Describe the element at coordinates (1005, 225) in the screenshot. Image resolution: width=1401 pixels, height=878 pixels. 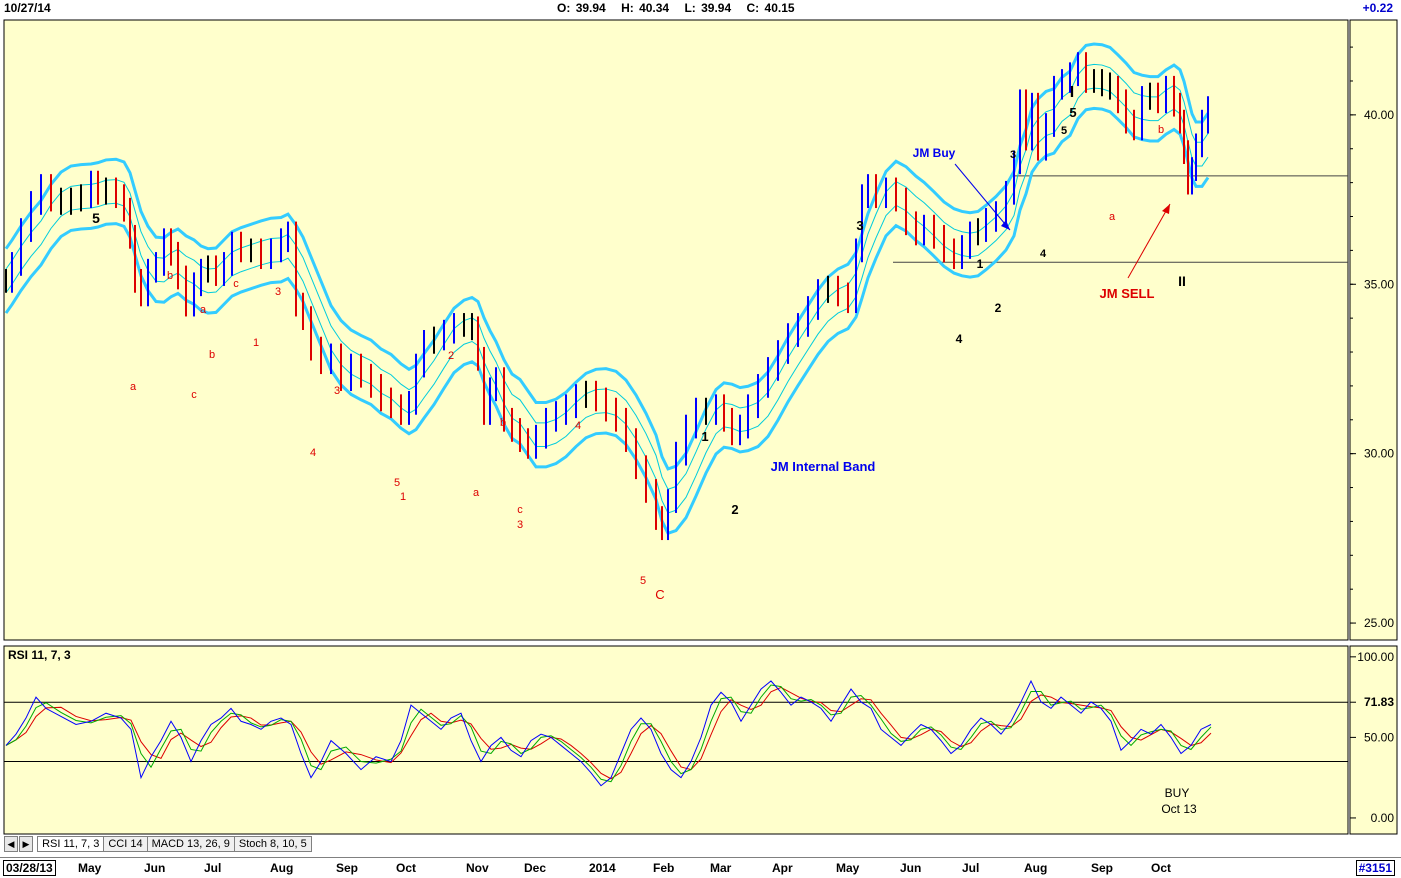
I see `jm-buy-arrowhead` at that location.